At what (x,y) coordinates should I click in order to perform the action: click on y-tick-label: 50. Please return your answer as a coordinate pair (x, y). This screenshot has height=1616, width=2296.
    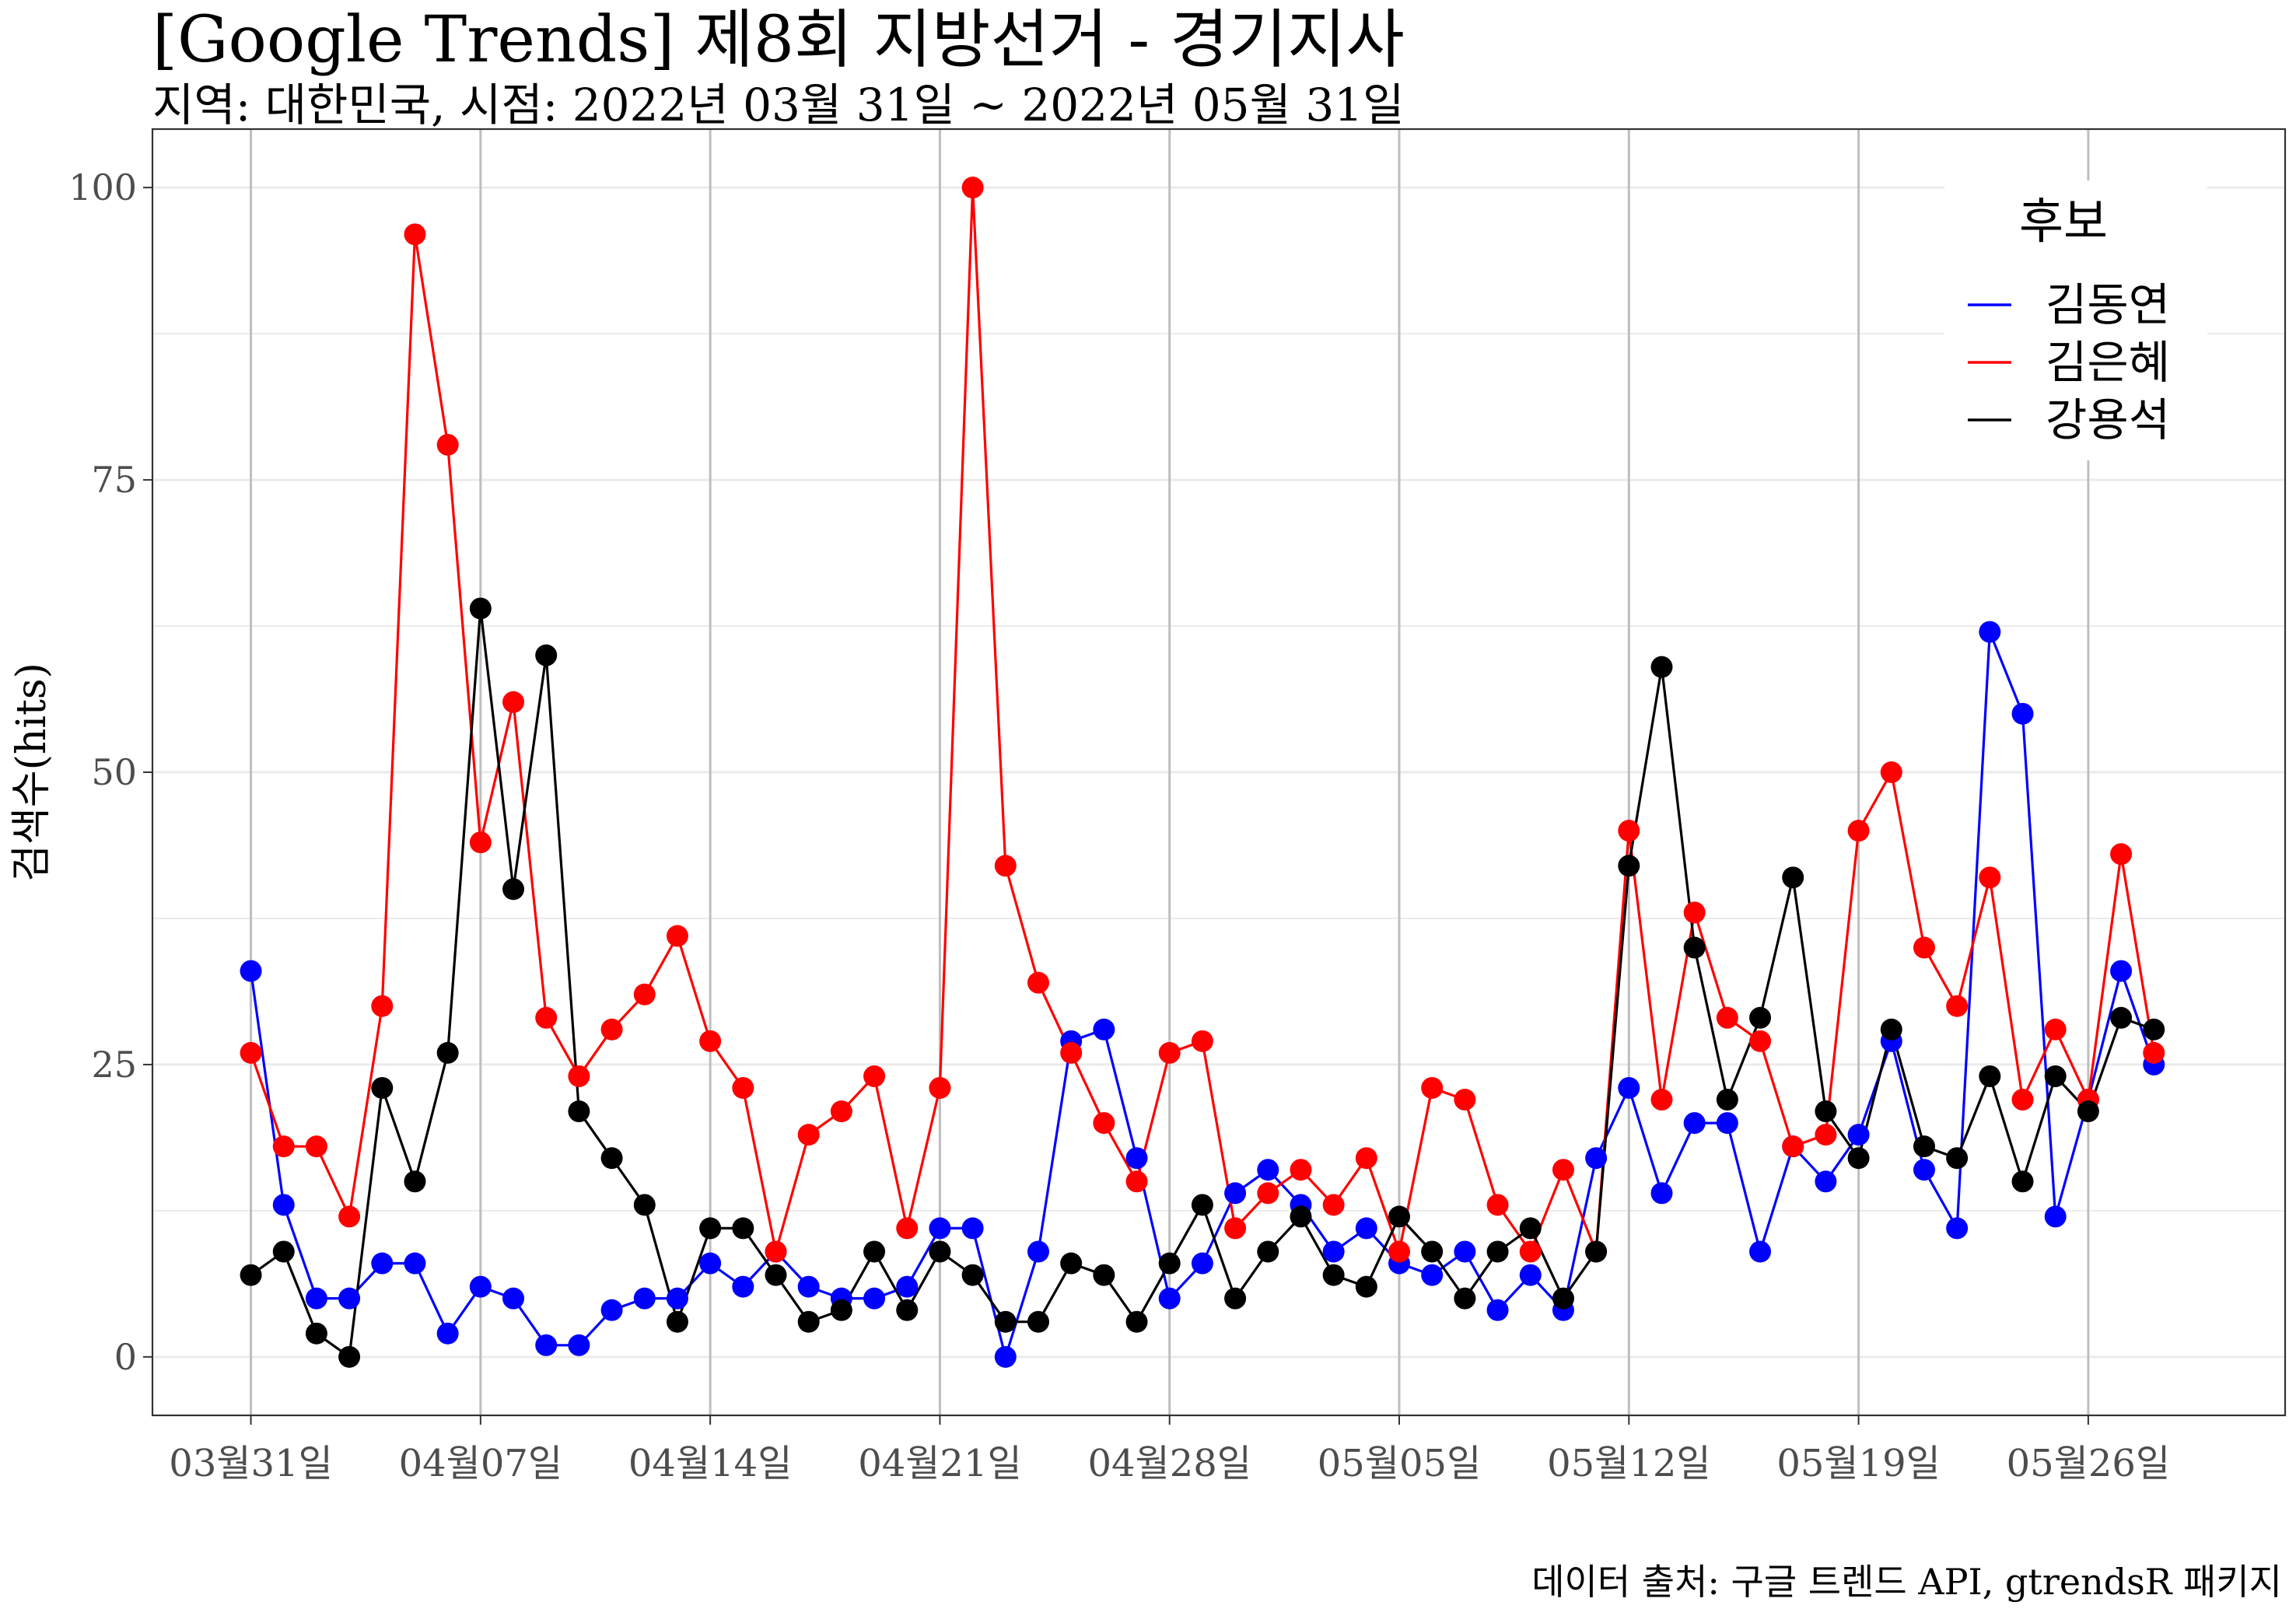
    Looking at the image, I should click on (114, 772).